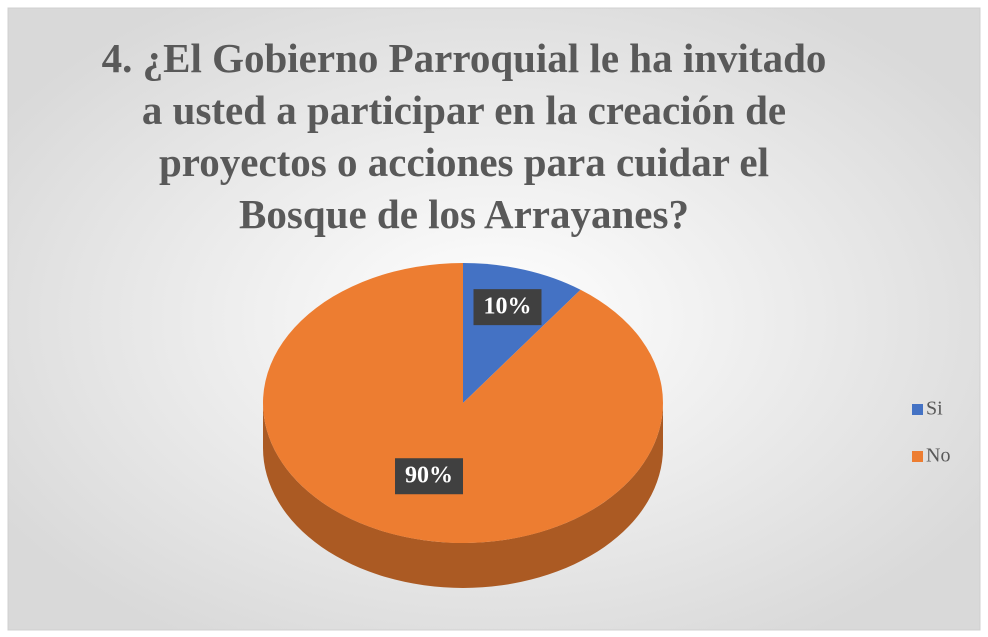 The height and width of the screenshot is (637, 988). I want to click on pie-side, so click(463, 495).